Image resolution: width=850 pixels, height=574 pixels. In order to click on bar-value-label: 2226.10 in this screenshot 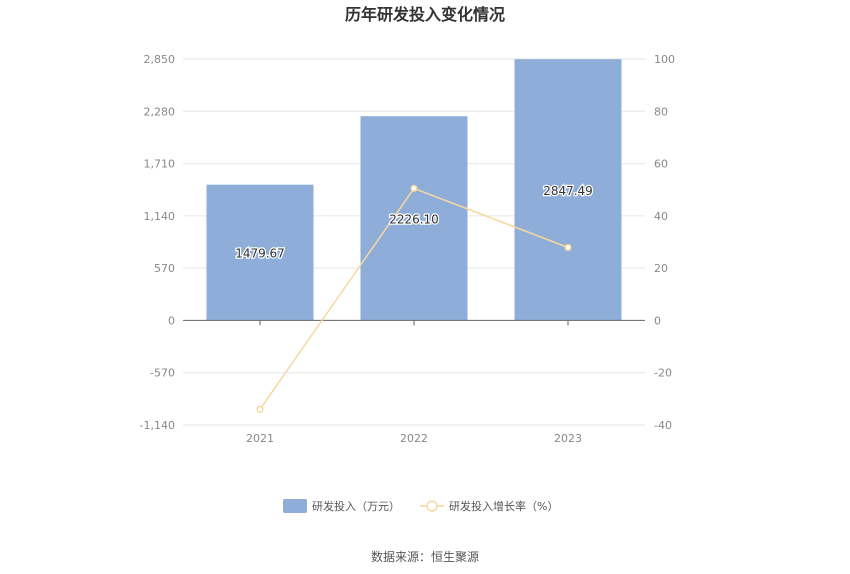, I will do `click(414, 219)`.